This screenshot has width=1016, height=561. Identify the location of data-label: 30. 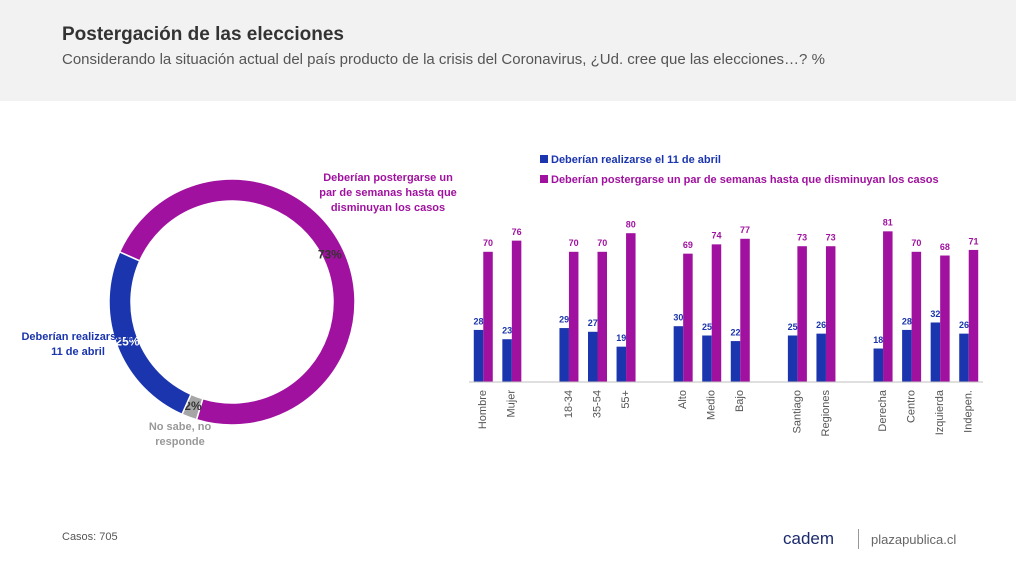
(678, 318).